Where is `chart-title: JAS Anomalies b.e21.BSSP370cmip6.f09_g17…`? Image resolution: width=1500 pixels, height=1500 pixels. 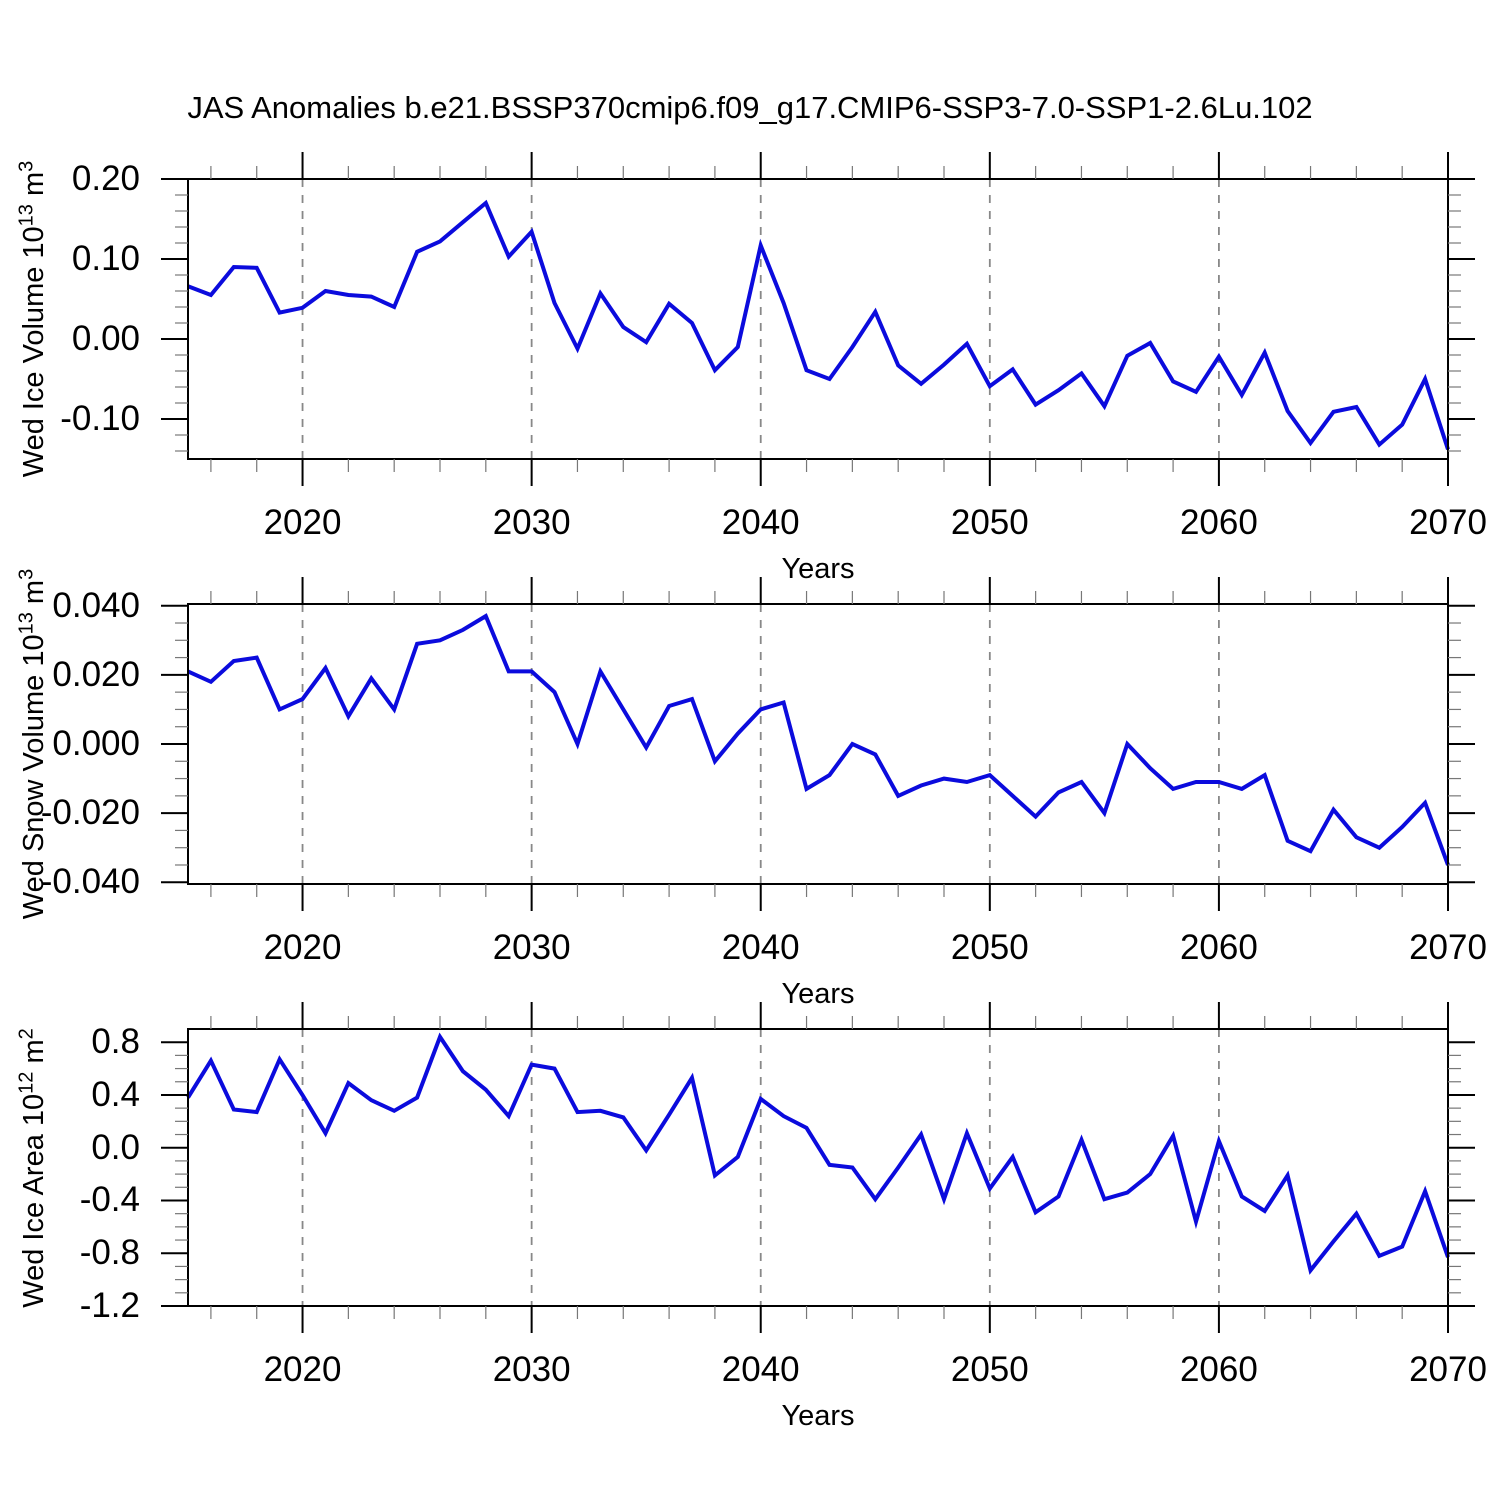
chart-title: JAS Anomalies b.e21.BSSP370cmip6.f09_g17… is located at coordinates (750, 107).